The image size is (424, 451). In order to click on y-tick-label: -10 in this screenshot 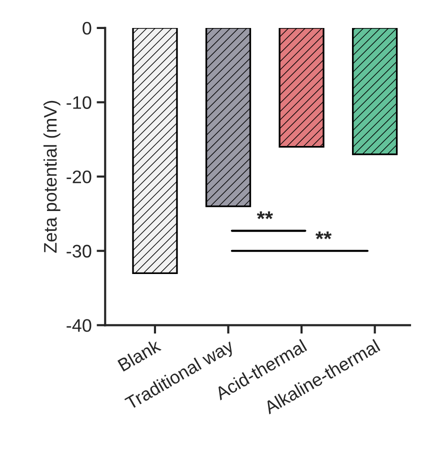, I will do `click(79, 102)`.